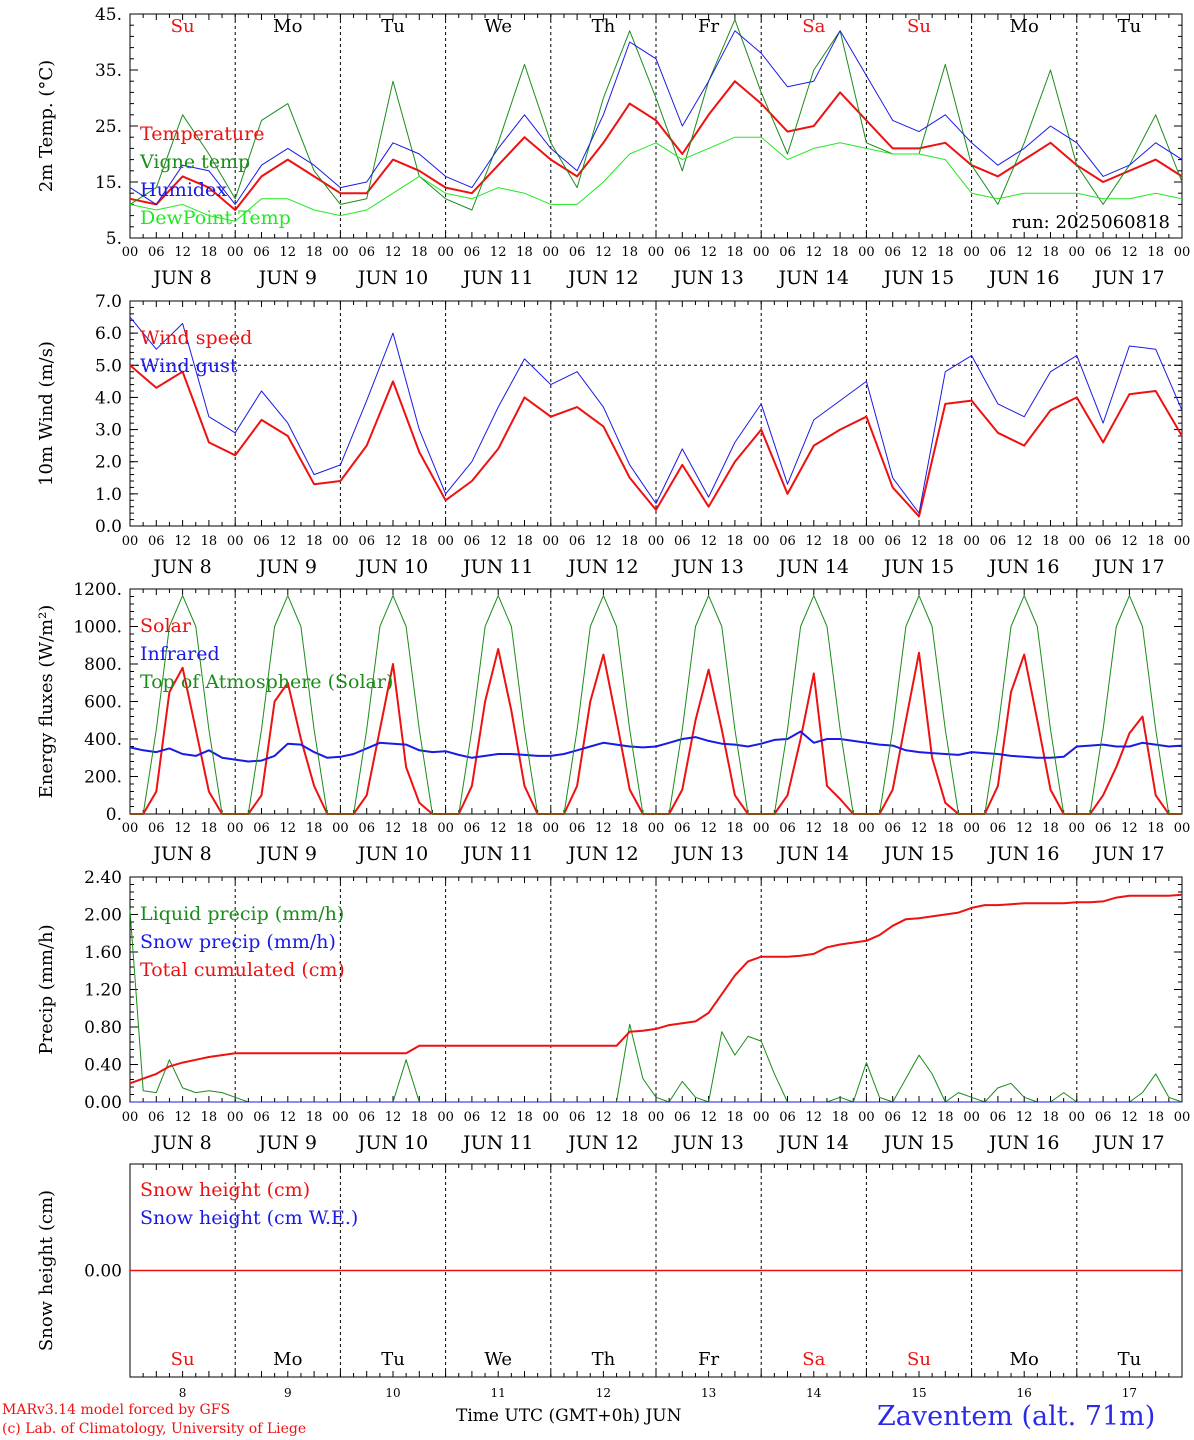  Describe the element at coordinates (181, 278) in the screenshot. I see `date-label: JUN 8` at that location.